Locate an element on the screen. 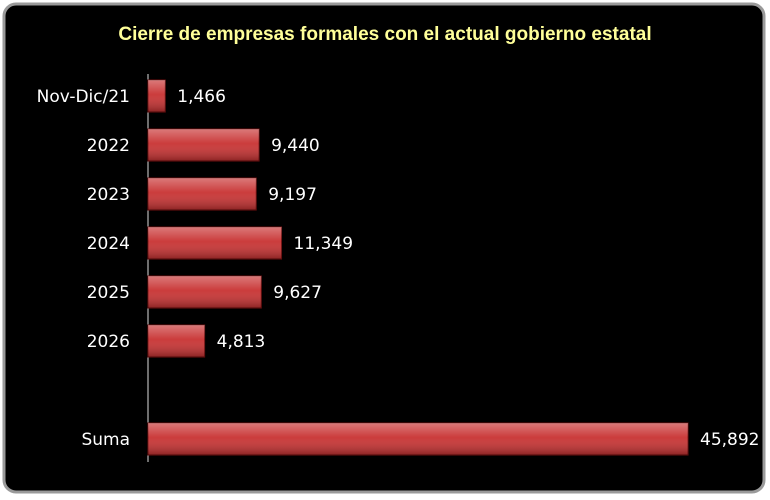  y-tick-label: 2023 is located at coordinates (108, 195).